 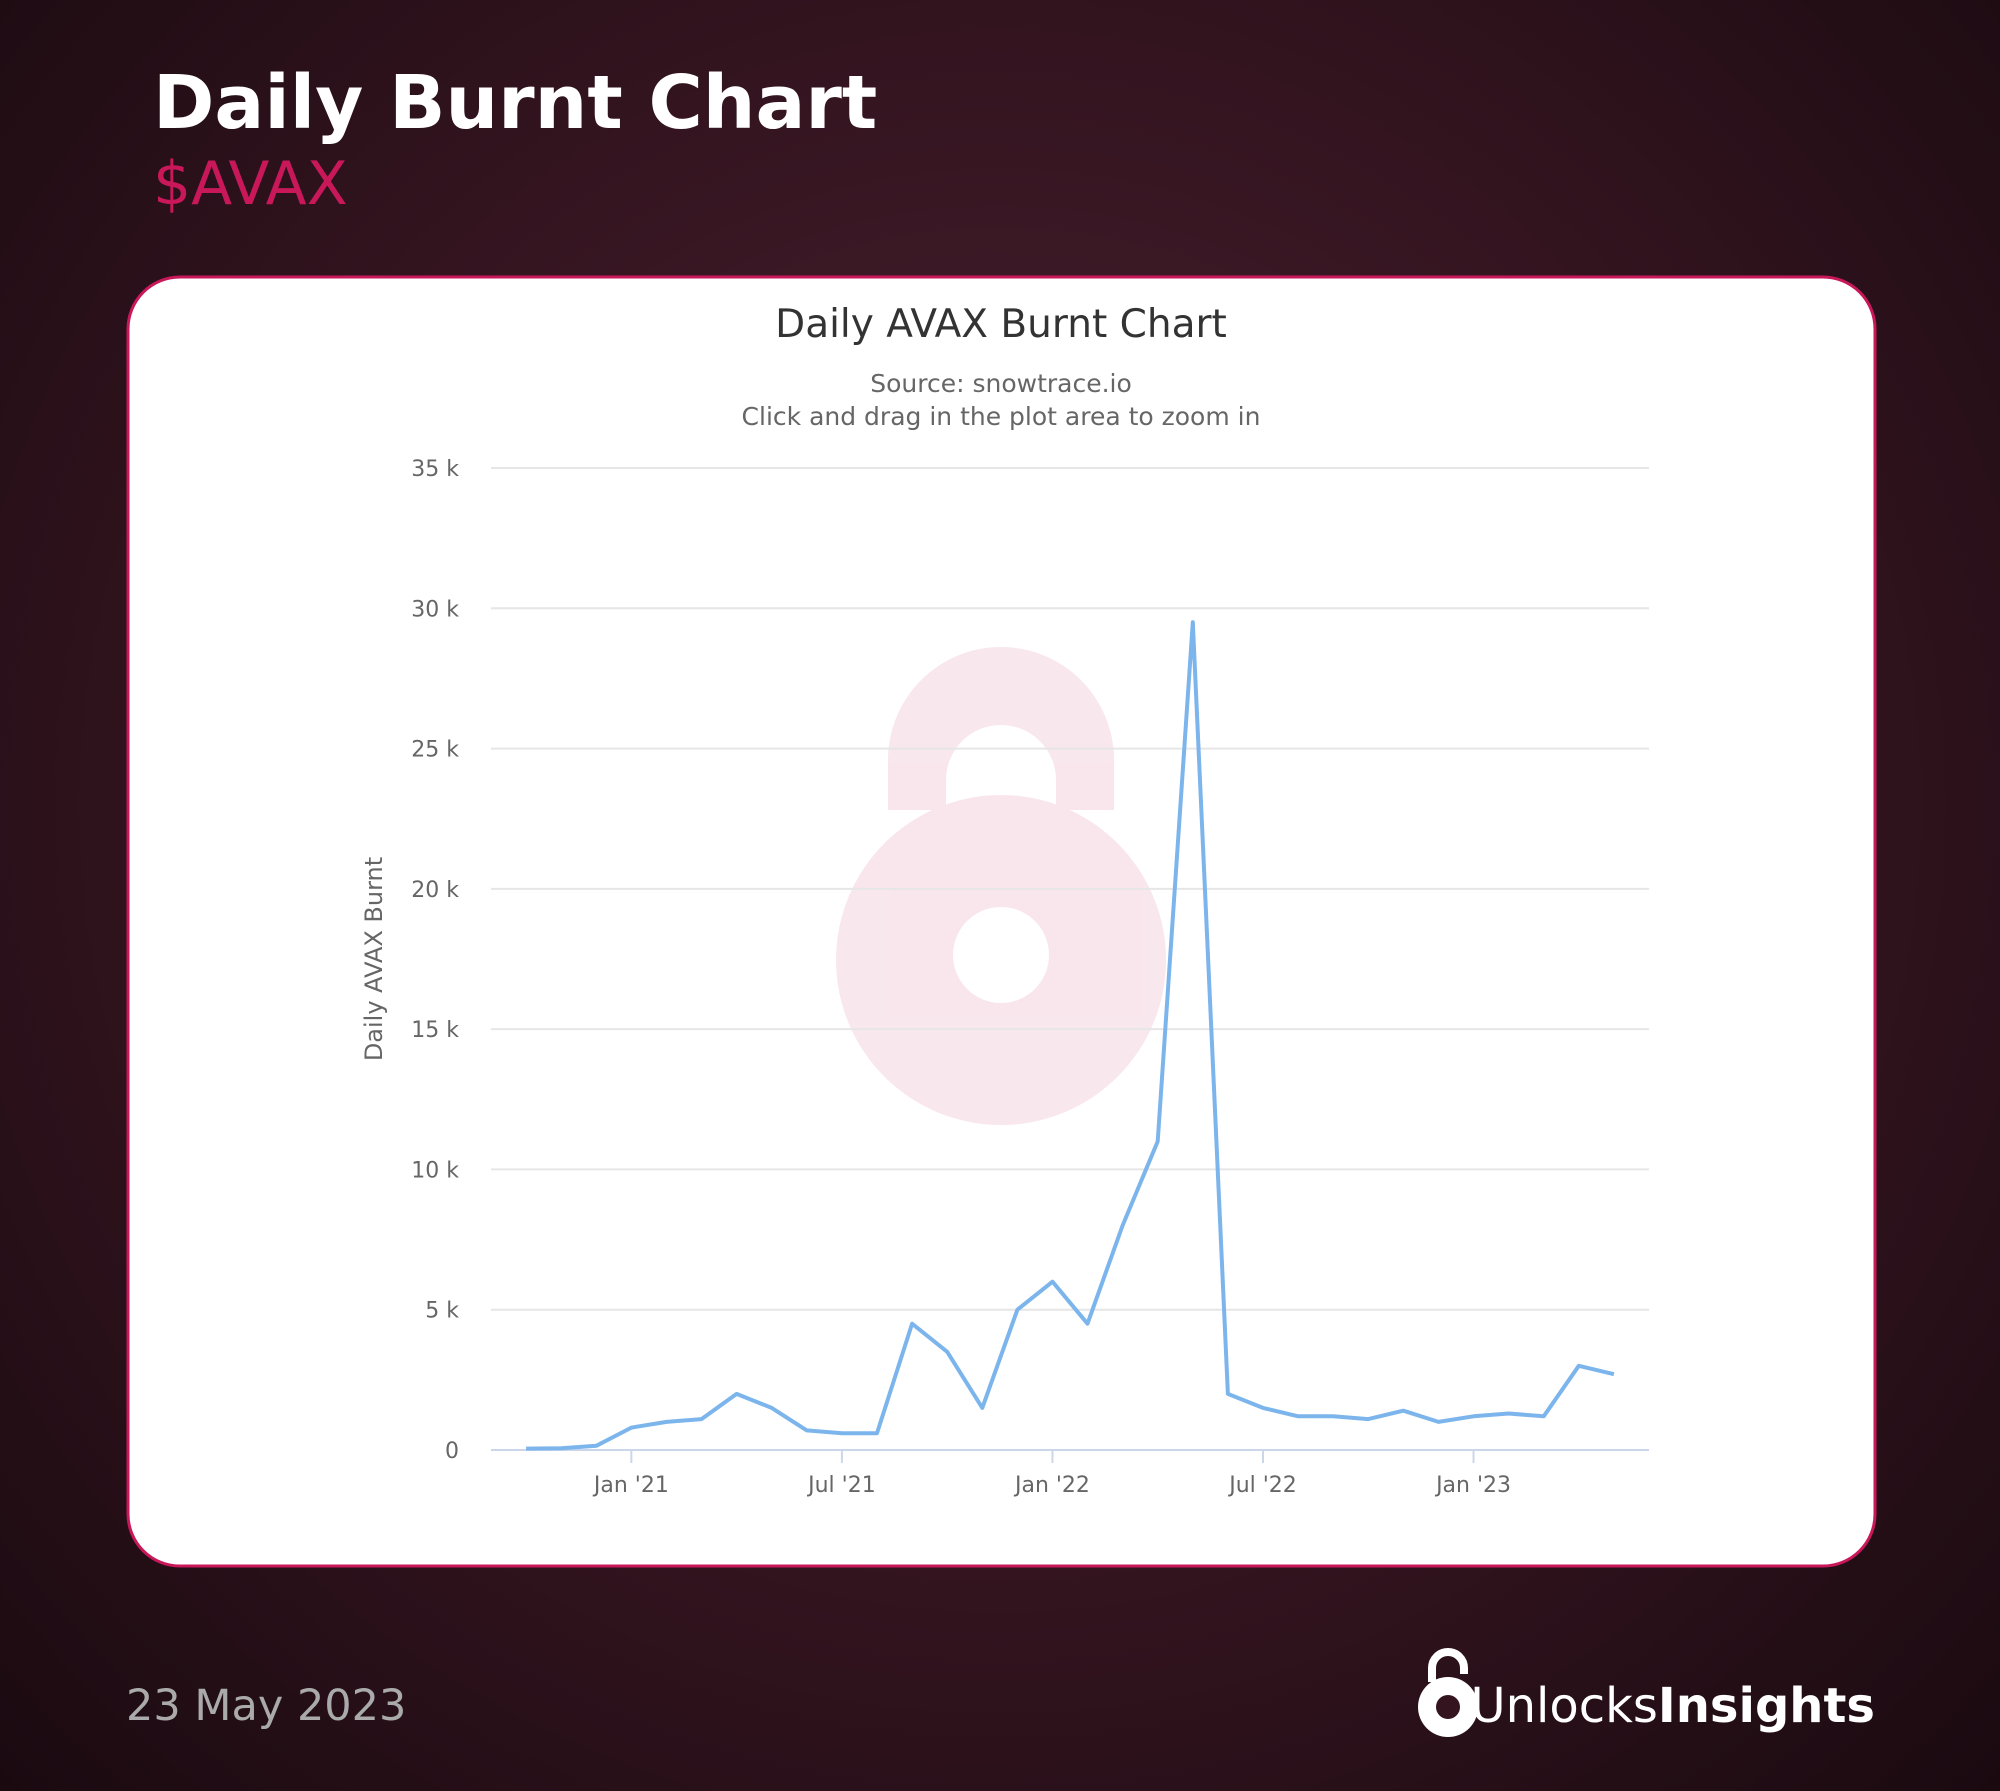 What do you see at coordinates (435, 890) in the screenshot?
I see `y-tick-label: 20 k` at bounding box center [435, 890].